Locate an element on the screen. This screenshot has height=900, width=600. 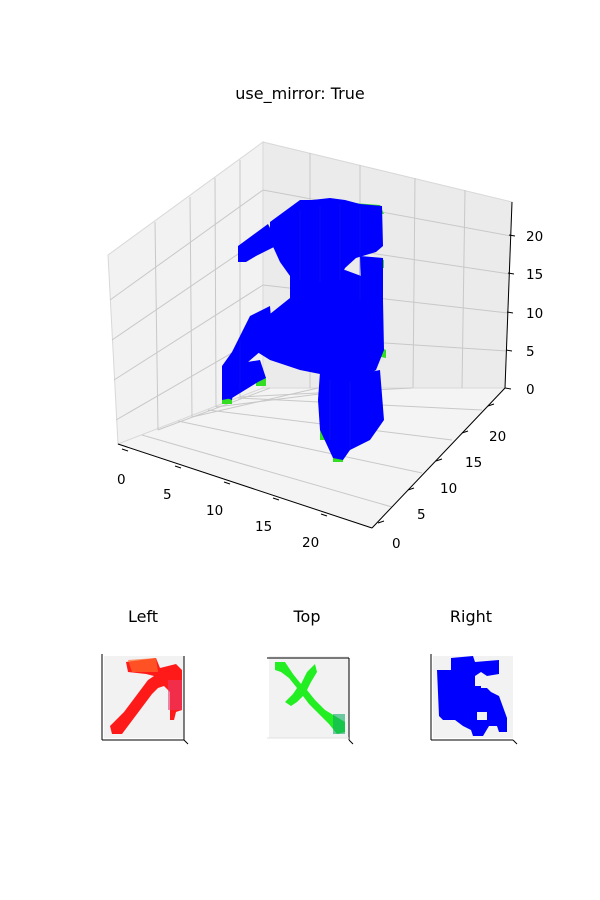
voxel-shading is located at coordinates (300, 326).